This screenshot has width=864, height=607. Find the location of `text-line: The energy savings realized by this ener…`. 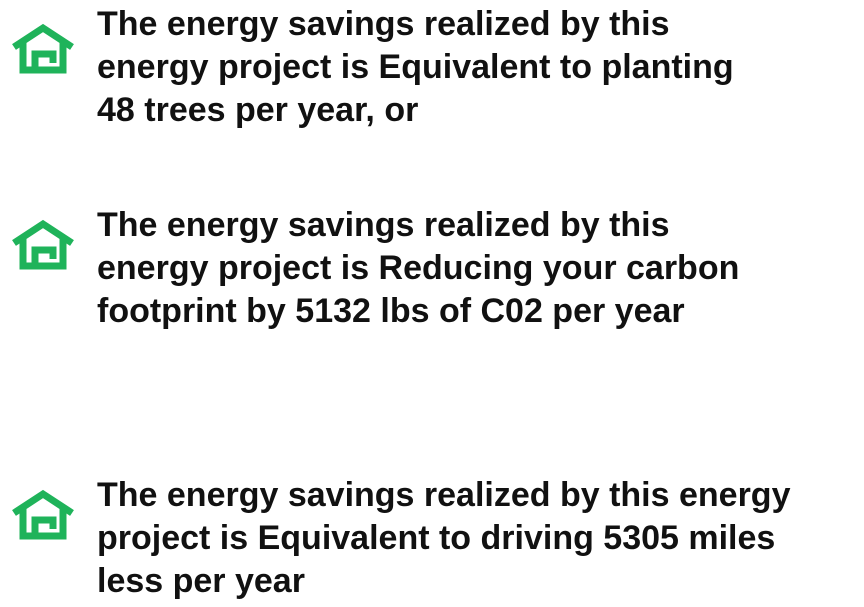

text-line: The energy savings realized by this ener… is located at coordinates (444, 495).